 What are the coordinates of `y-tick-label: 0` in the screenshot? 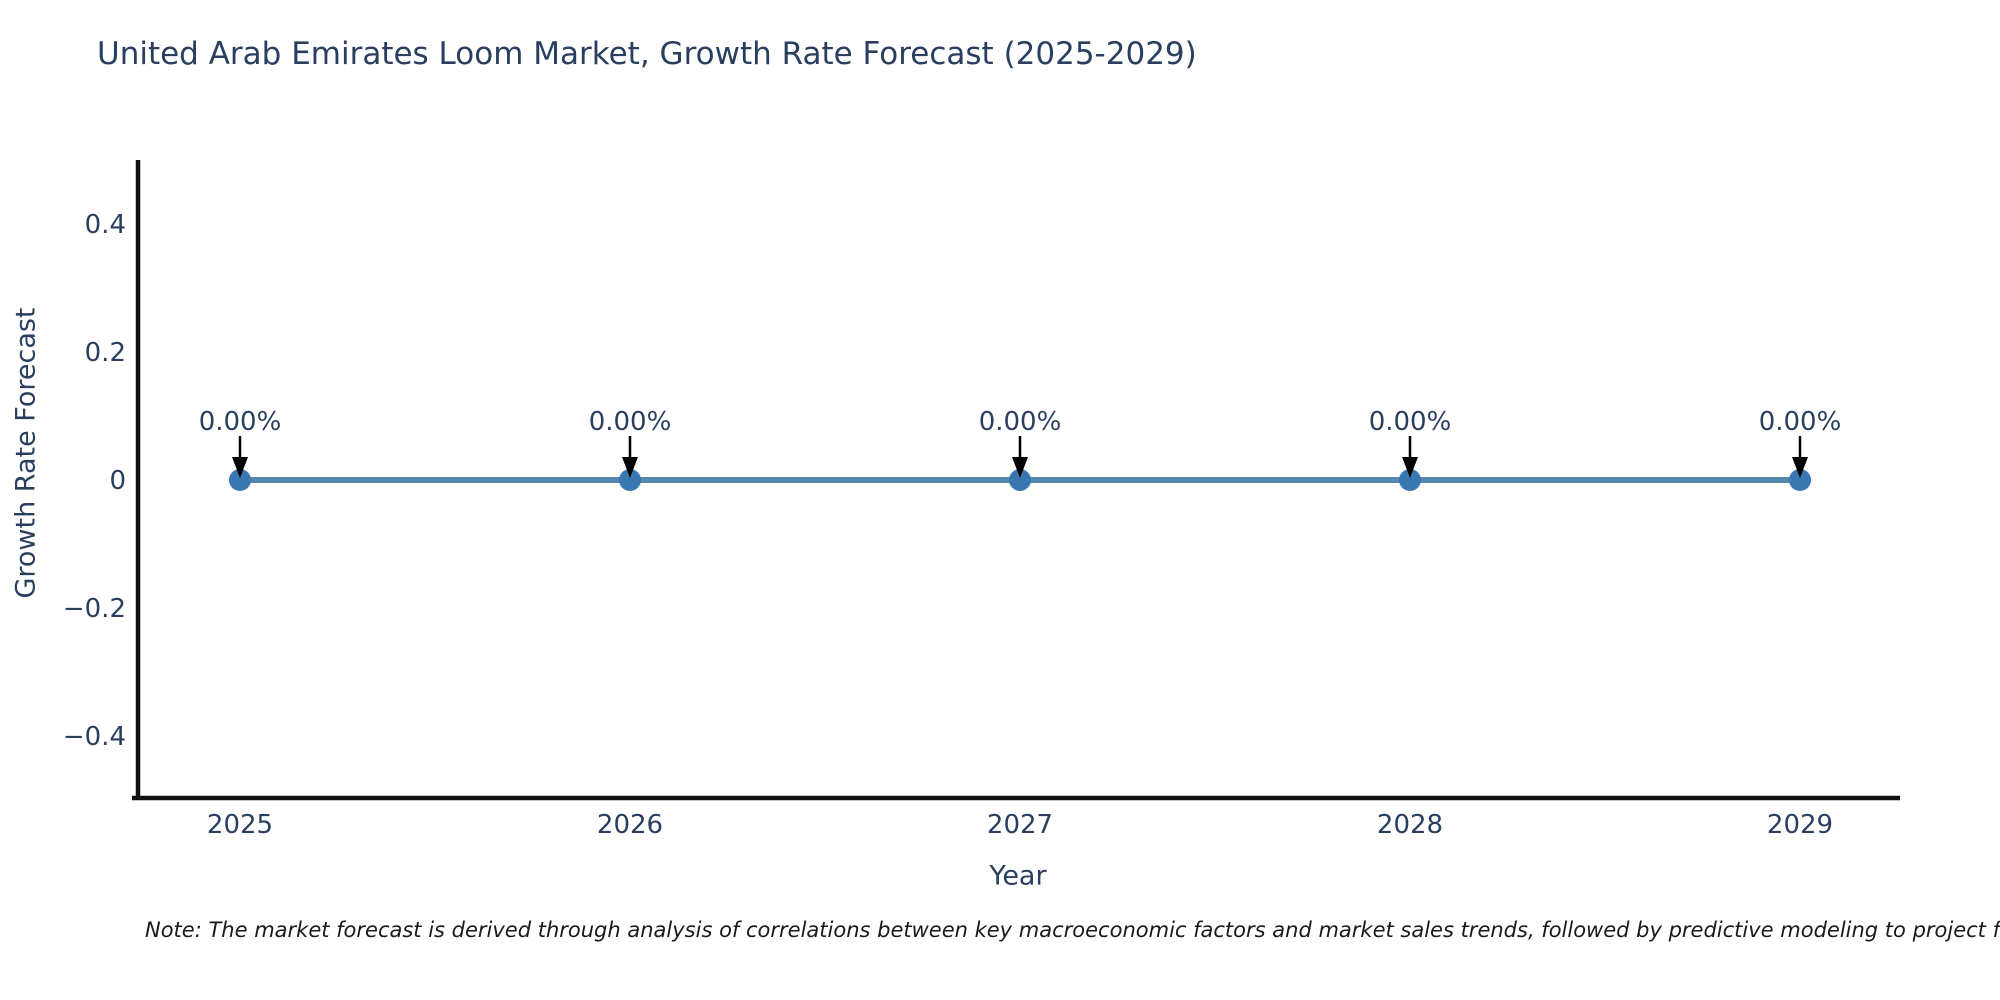 It's located at (117, 481).